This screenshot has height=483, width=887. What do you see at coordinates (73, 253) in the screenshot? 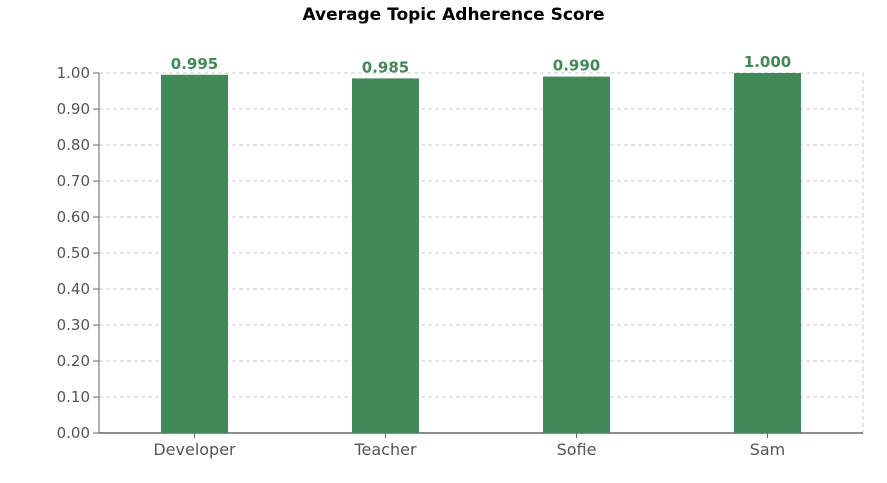
I see `y-tick-label: 0.50` at bounding box center [73, 253].